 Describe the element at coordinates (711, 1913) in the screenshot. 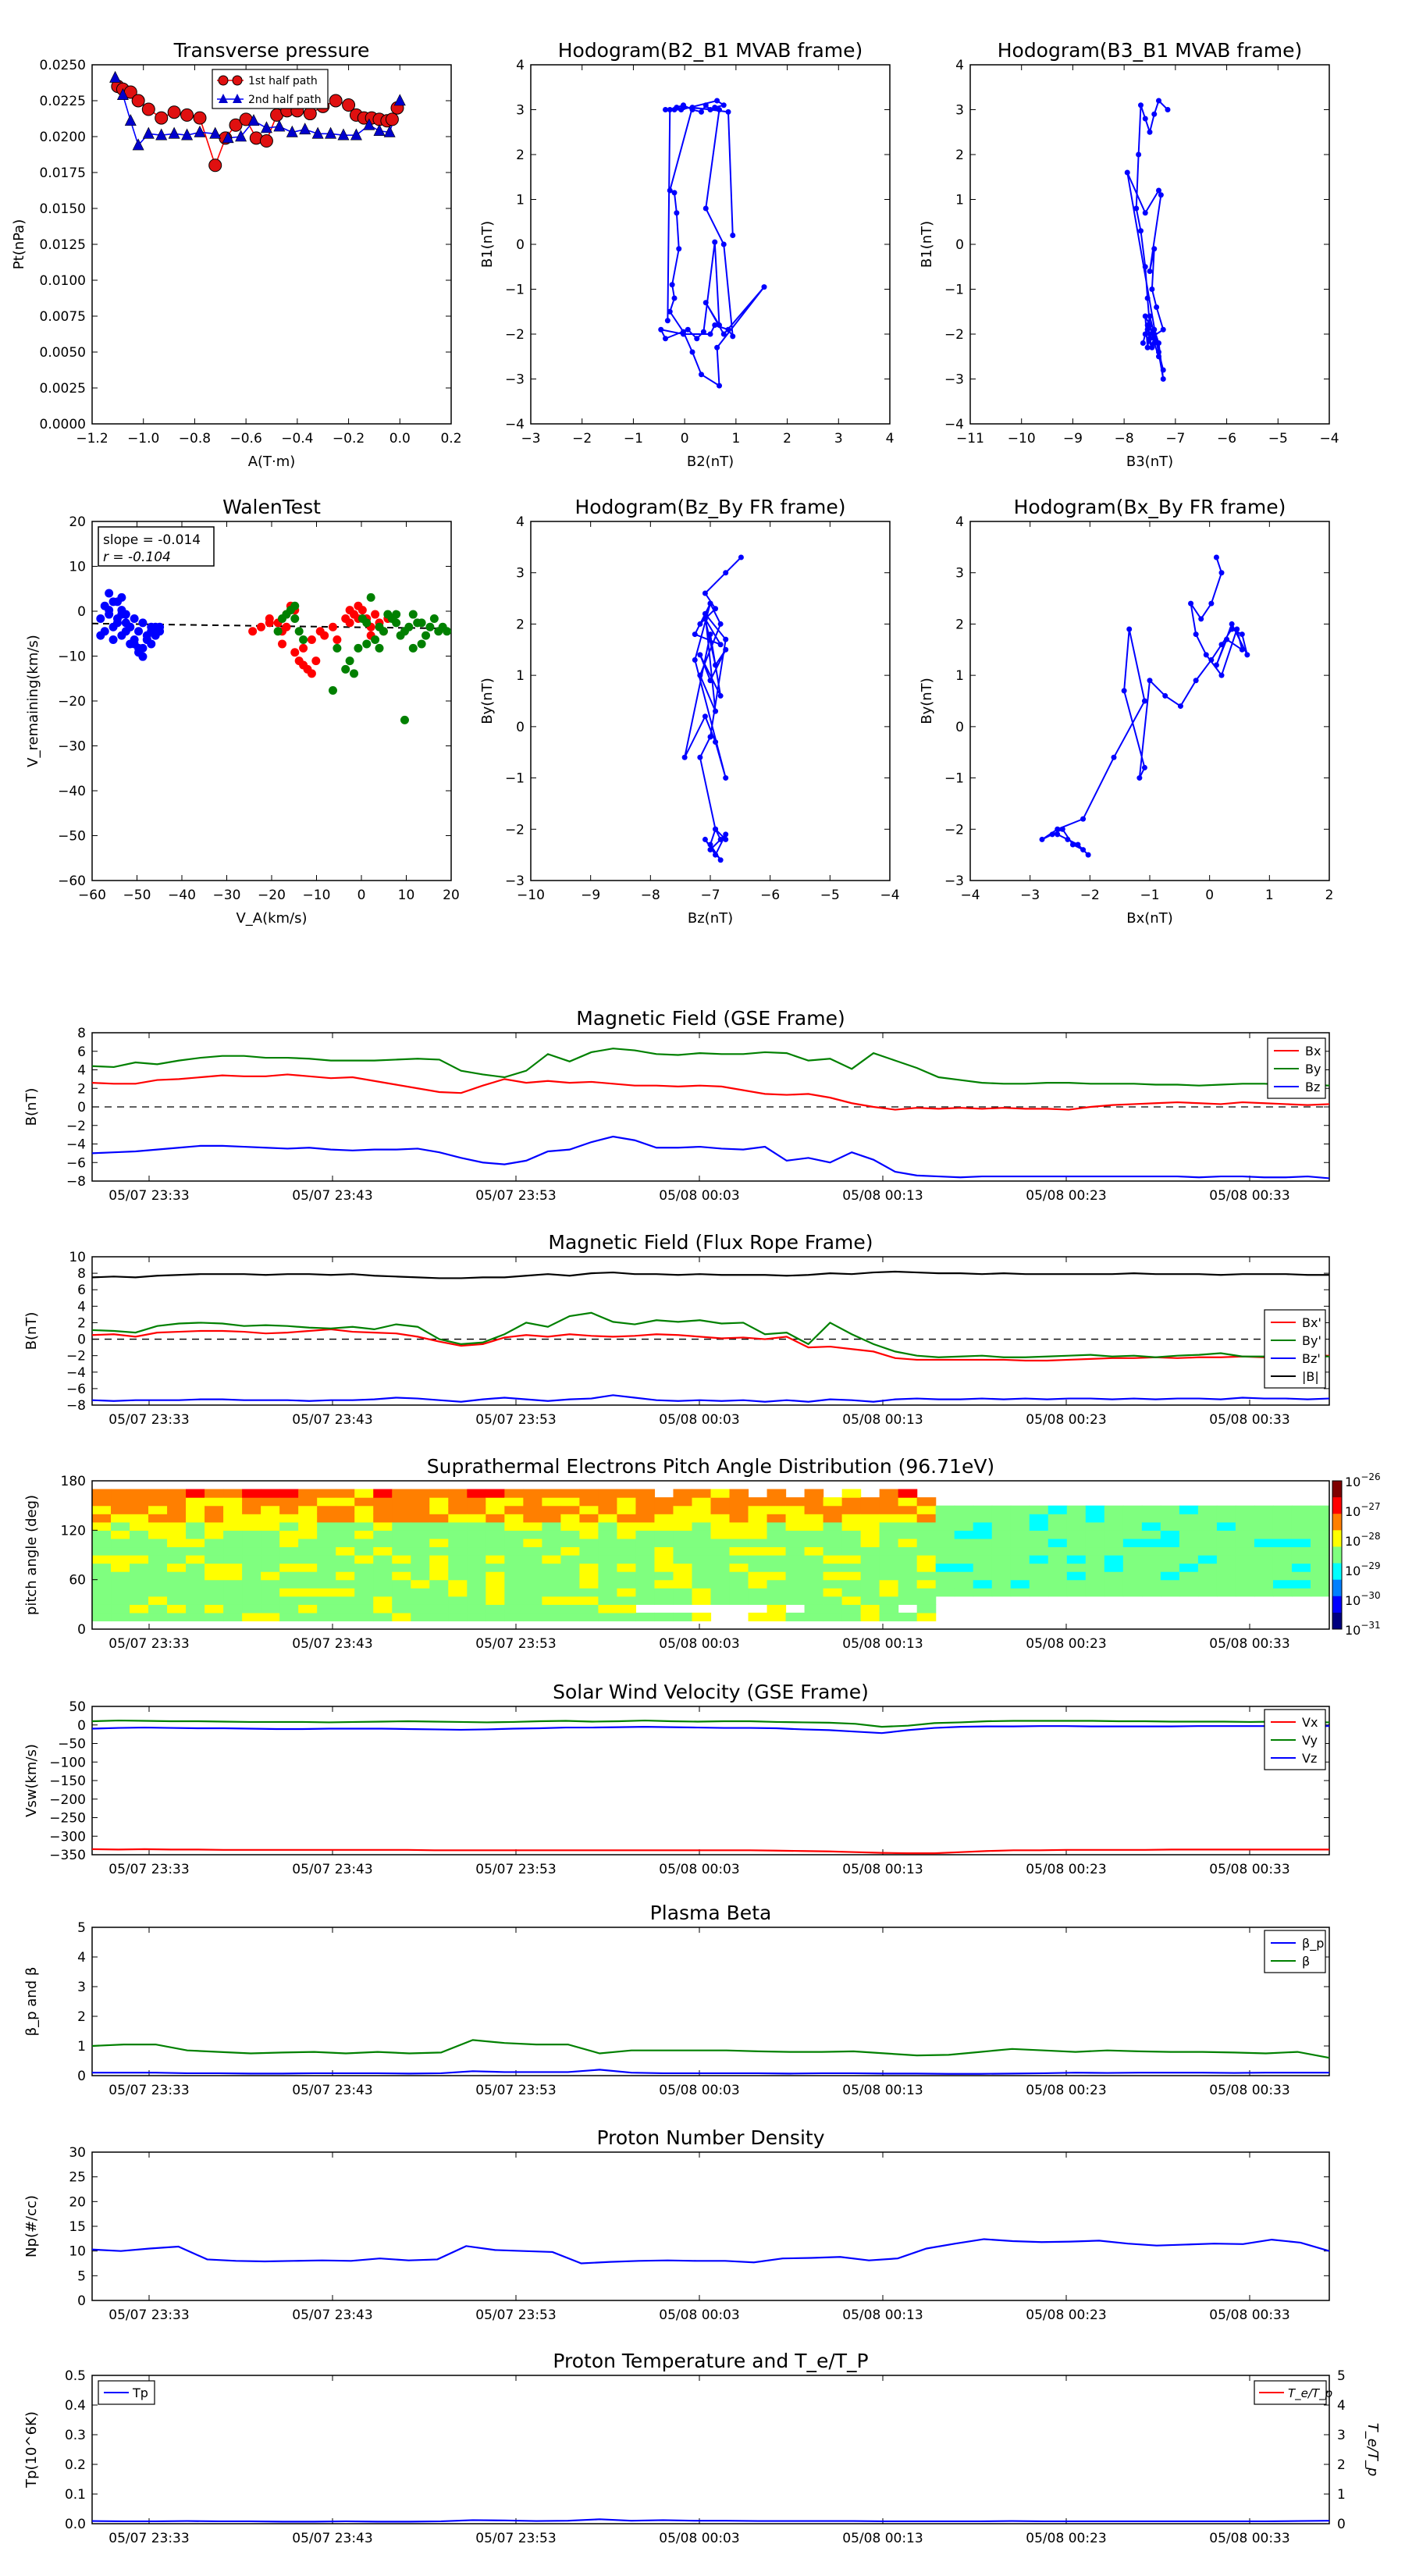

I see `panel-title: Plasma Beta` at that location.